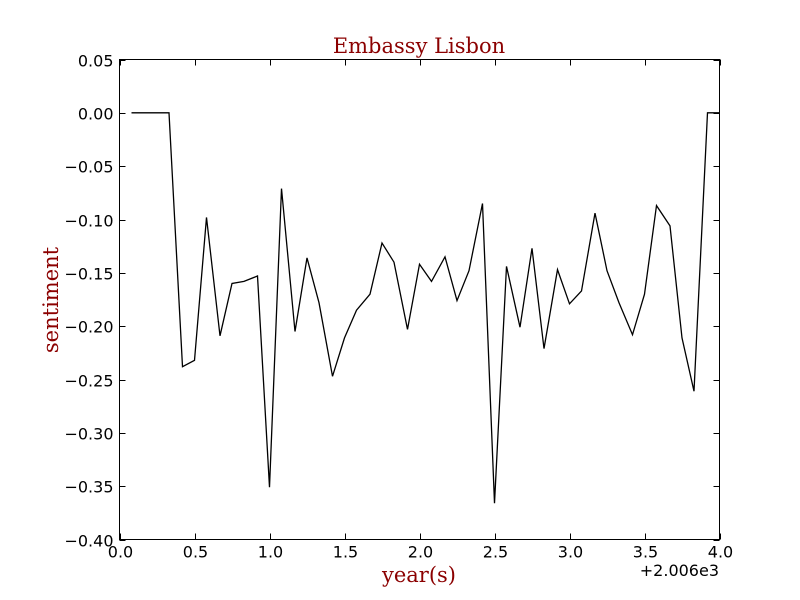 This screenshot has height=600, width=800. Describe the element at coordinates (270, 552) in the screenshot. I see `x-tick-label: 1.0` at that location.